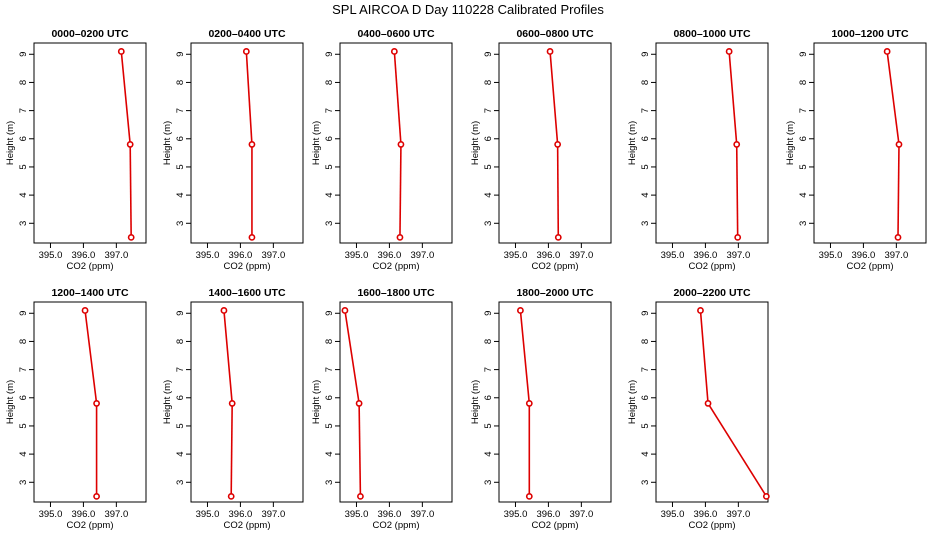 The image size is (936, 540). Describe the element at coordinates (870, 143) in the screenshot. I see `panel-frame` at that location.